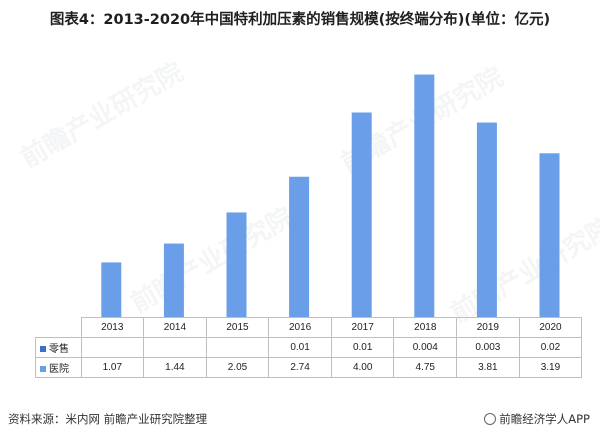  I want to click on data-label-hospital-2020: 3.19, so click(550, 367).